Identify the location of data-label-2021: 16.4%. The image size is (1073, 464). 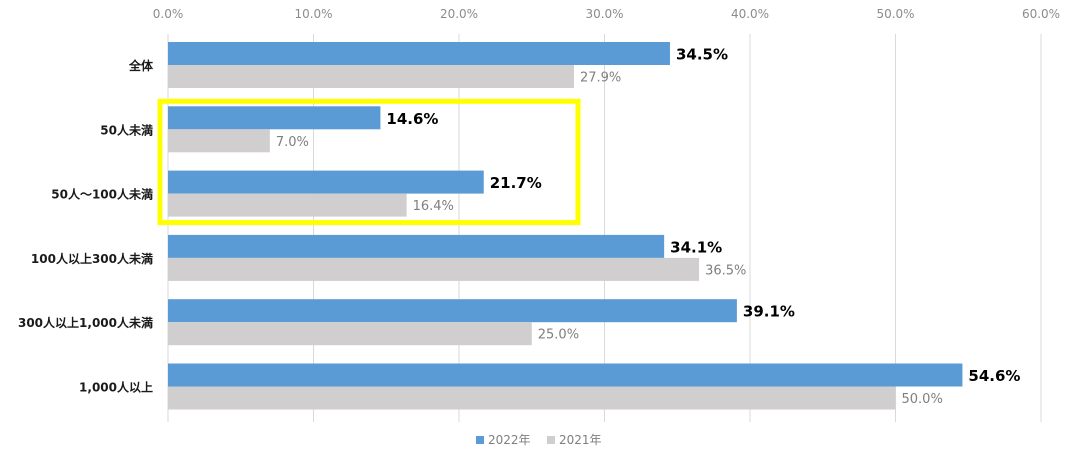
(433, 206).